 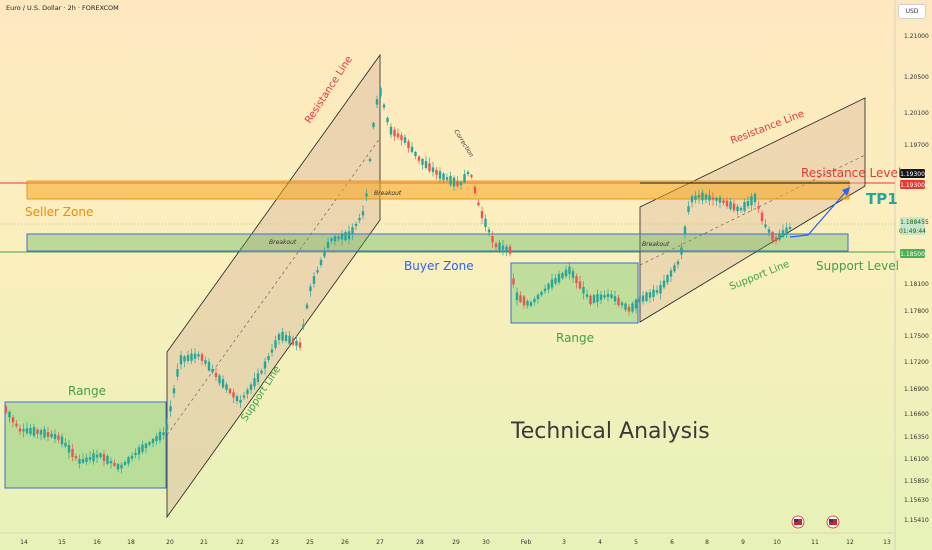 What do you see at coordinates (912, 222) in the screenshot?
I see `price-label-text: 1.18845` at bounding box center [912, 222].